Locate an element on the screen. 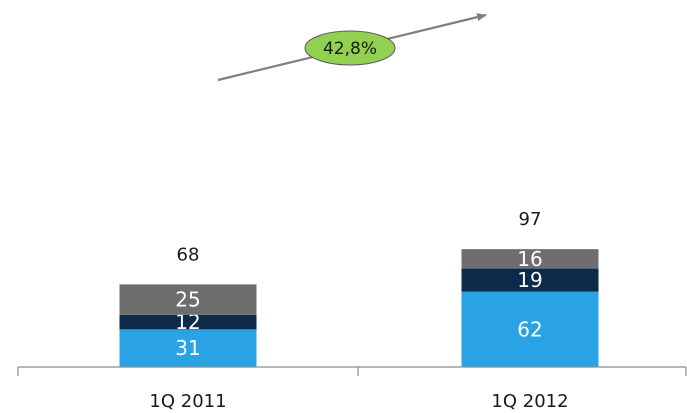 The image size is (687, 413). segment-value-label: 62 is located at coordinates (529, 329).